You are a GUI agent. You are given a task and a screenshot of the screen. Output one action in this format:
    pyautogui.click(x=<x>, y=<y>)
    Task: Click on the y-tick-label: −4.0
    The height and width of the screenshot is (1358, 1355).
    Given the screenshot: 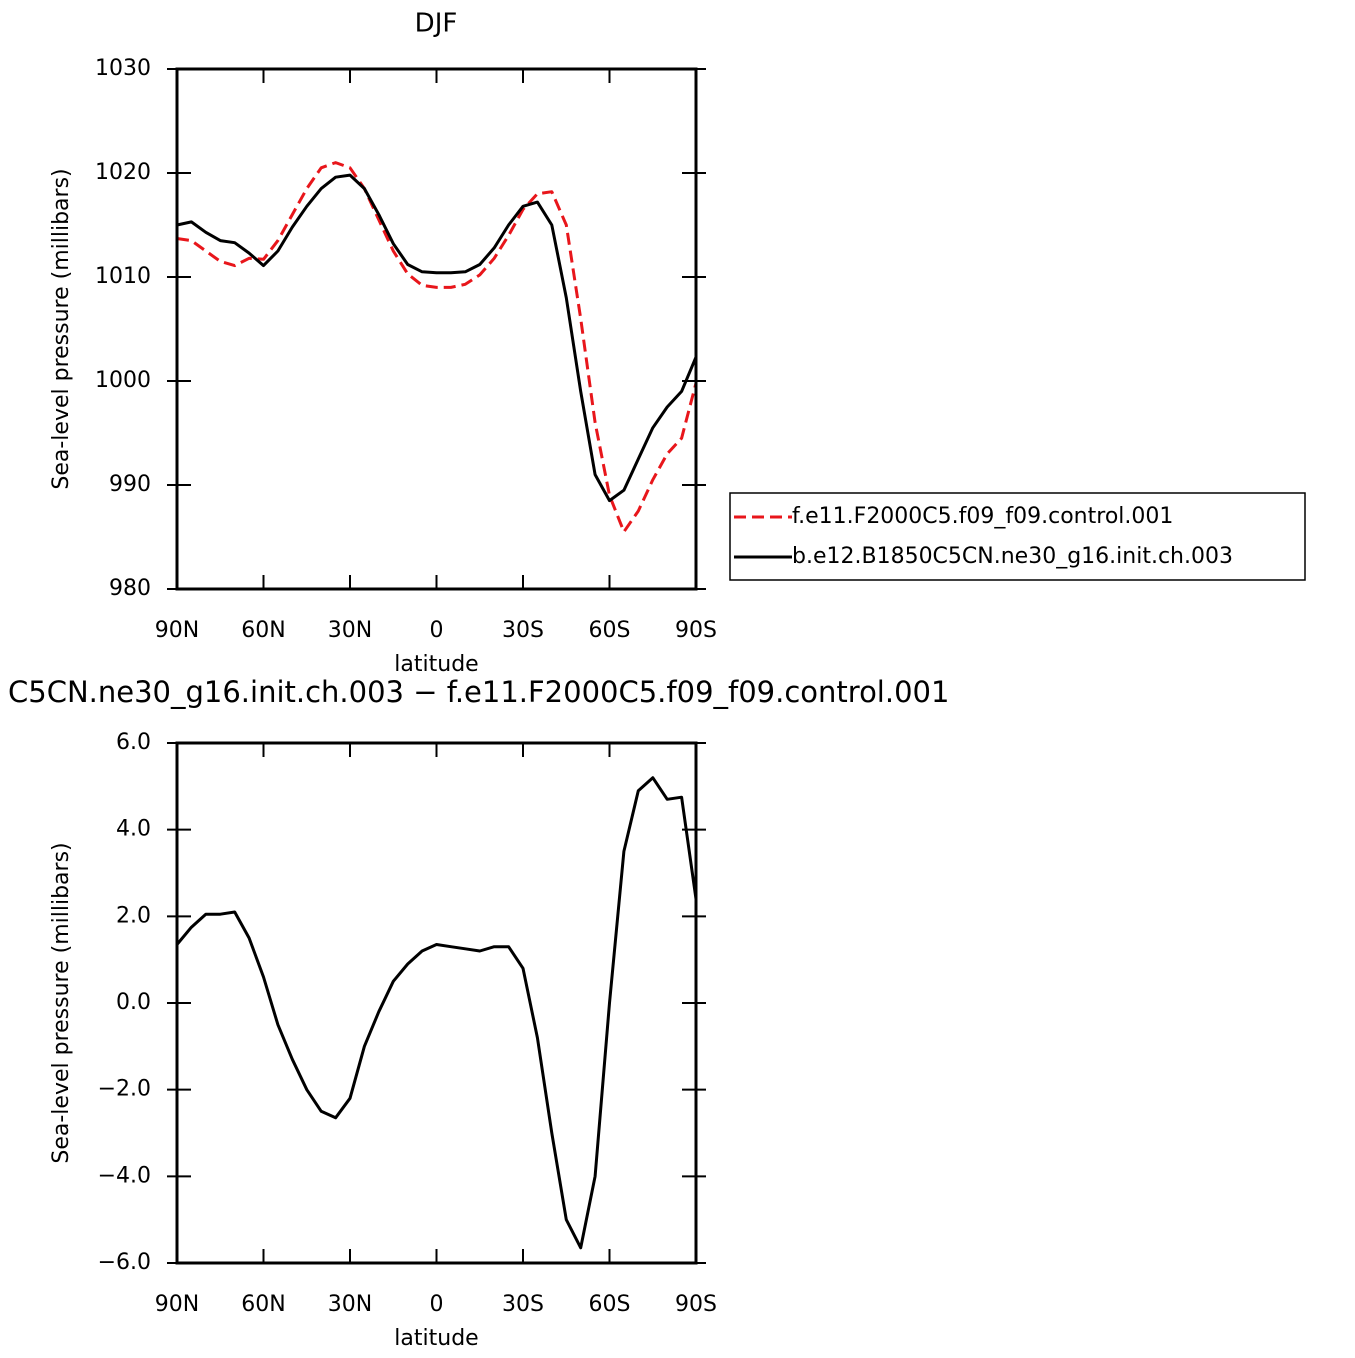 What is the action you would take?
    pyautogui.click(x=124, y=1175)
    